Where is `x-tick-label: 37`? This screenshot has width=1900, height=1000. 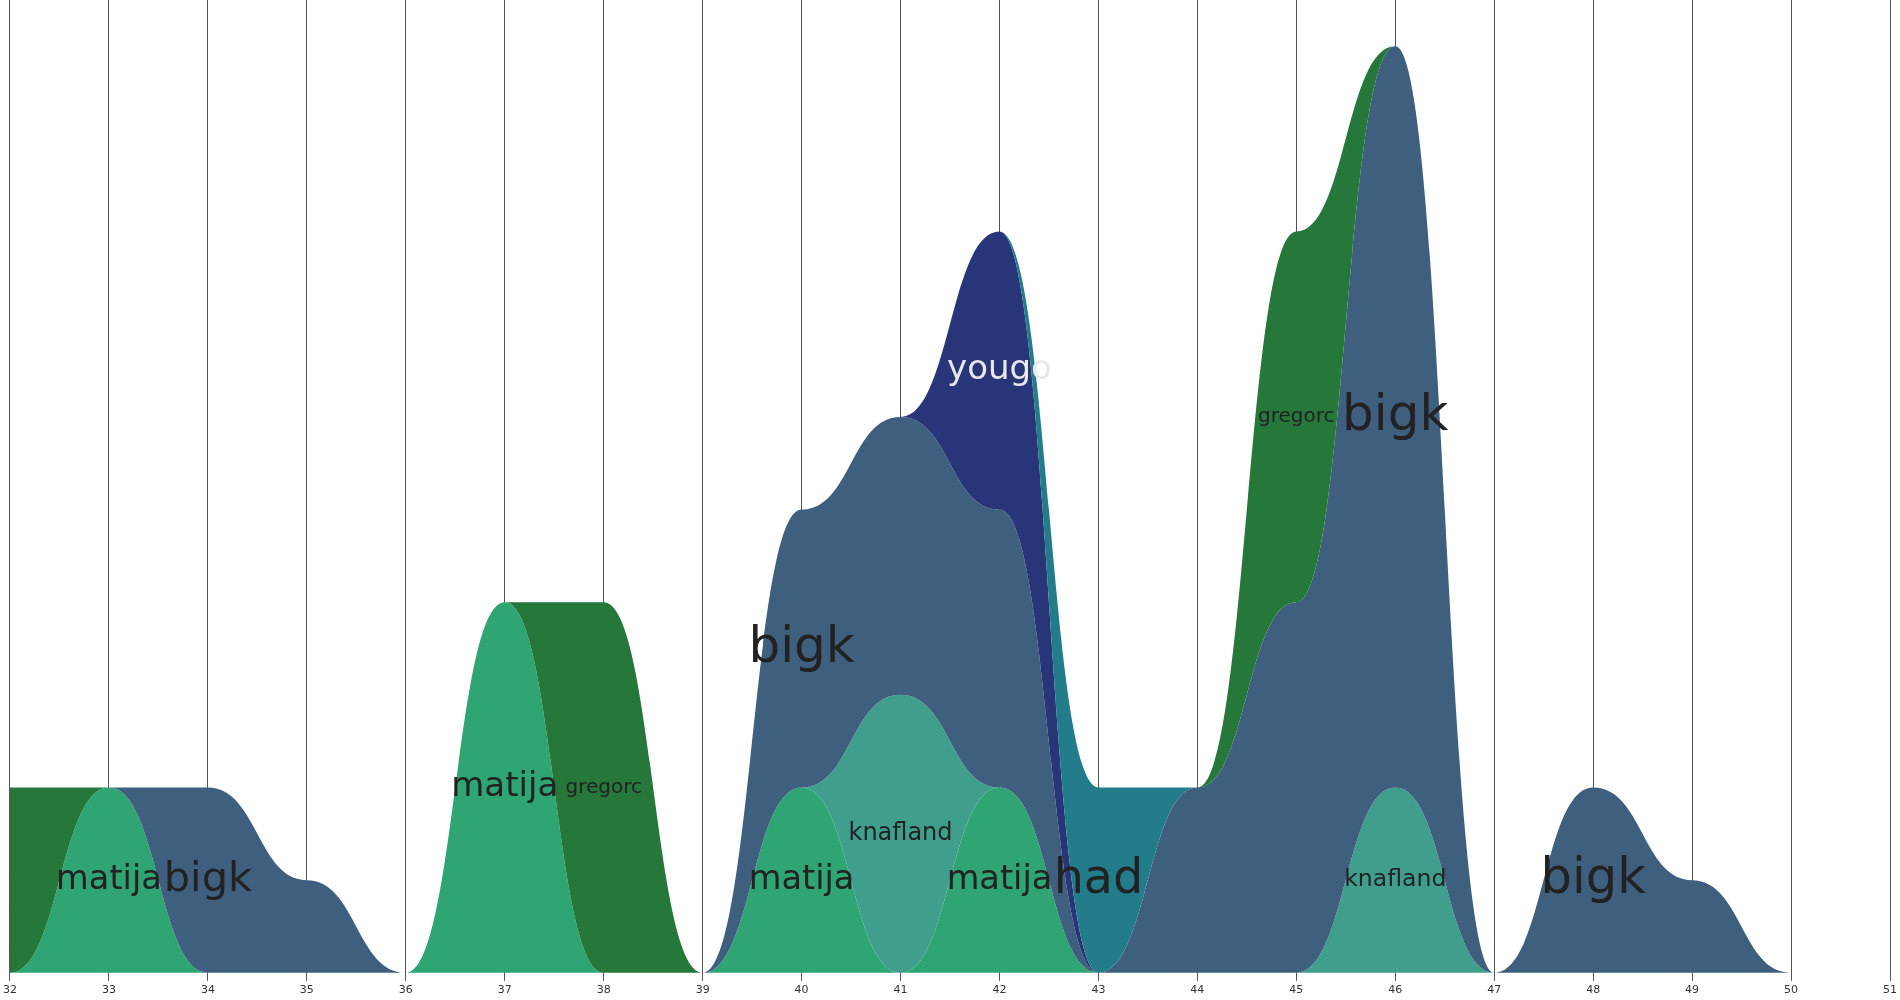
x-tick-label: 37 is located at coordinates (504, 990).